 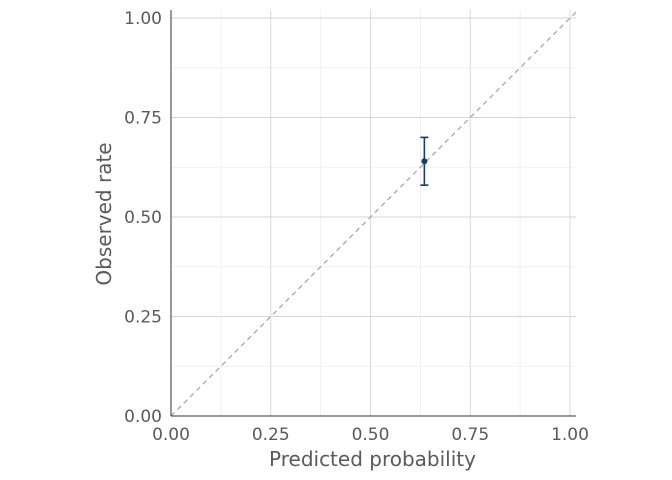 I want to click on x-tick-label: 1.00, so click(x=570, y=435).